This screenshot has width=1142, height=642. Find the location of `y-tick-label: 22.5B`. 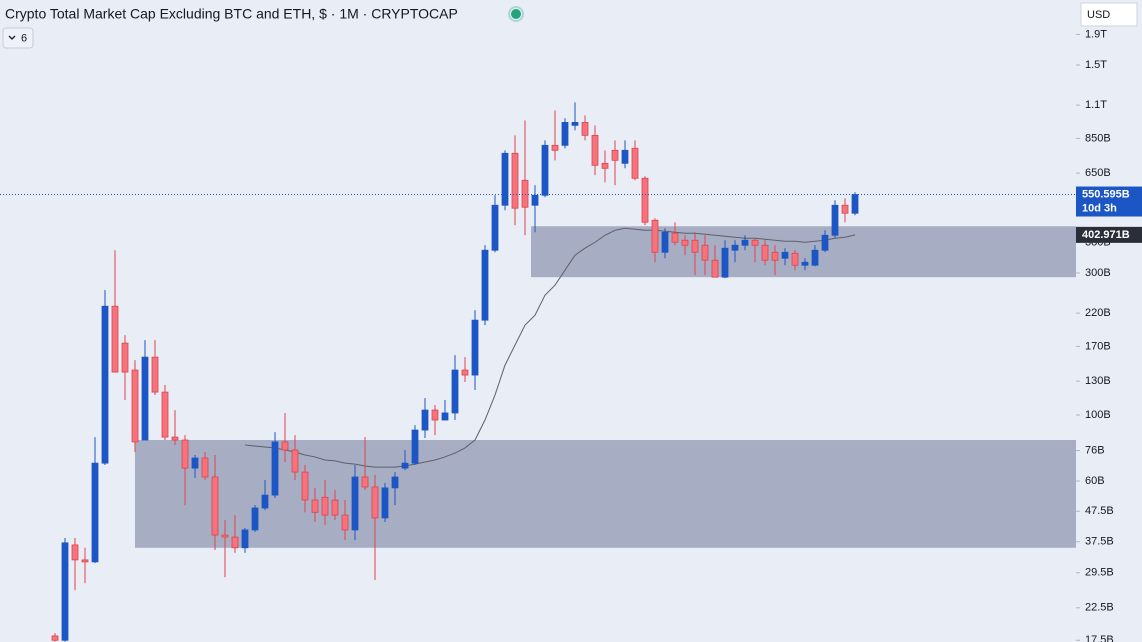

y-tick-label: 22.5B is located at coordinates (1099, 608).